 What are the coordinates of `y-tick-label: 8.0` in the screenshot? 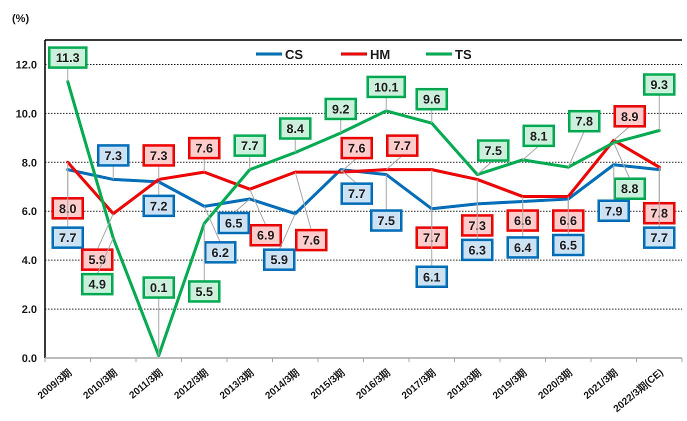 It's located at (29, 163).